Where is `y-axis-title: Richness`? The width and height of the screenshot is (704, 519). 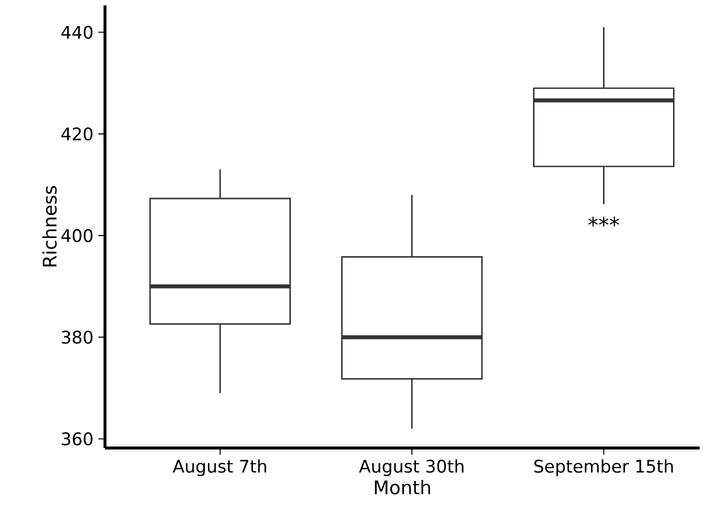
y-axis-title: Richness is located at coordinates (49, 226).